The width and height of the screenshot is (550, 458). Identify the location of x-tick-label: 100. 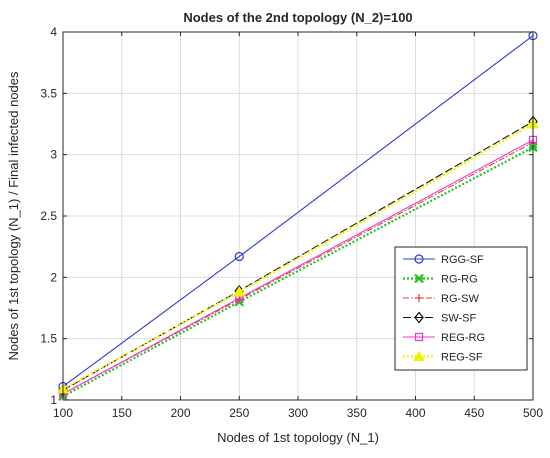
(63, 413).